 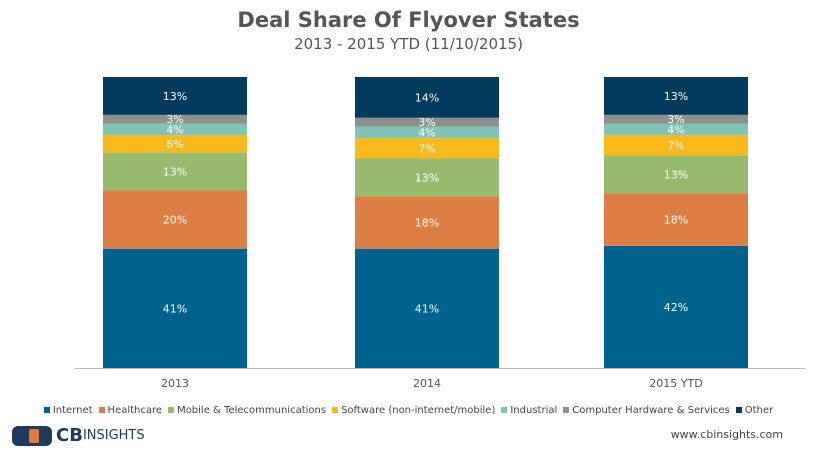 I want to click on legend-label: Industrial, so click(x=534, y=410).